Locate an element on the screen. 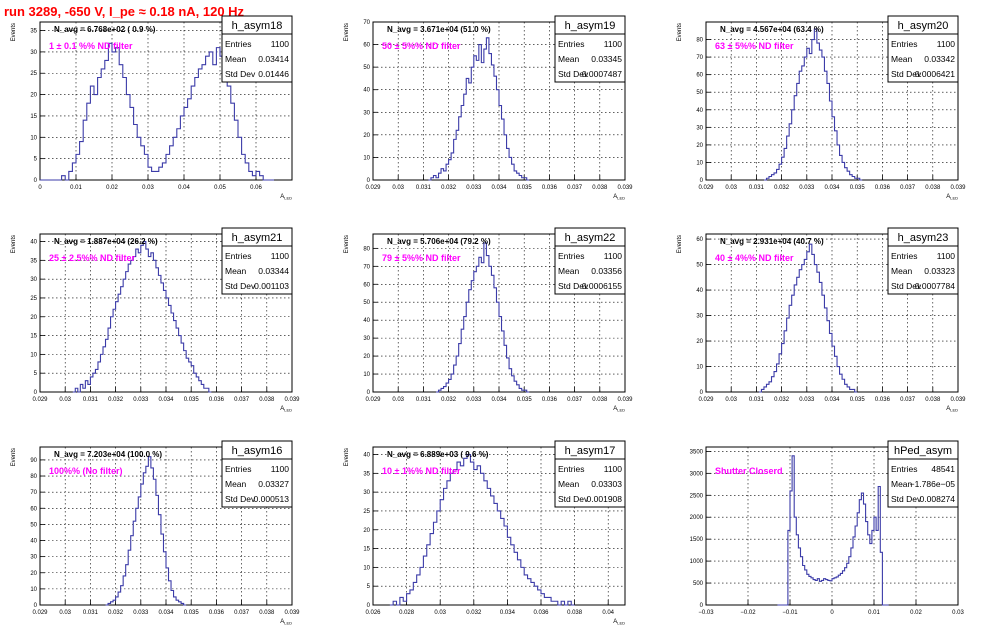  stat-value: 0.03345 is located at coordinates (606, 59).